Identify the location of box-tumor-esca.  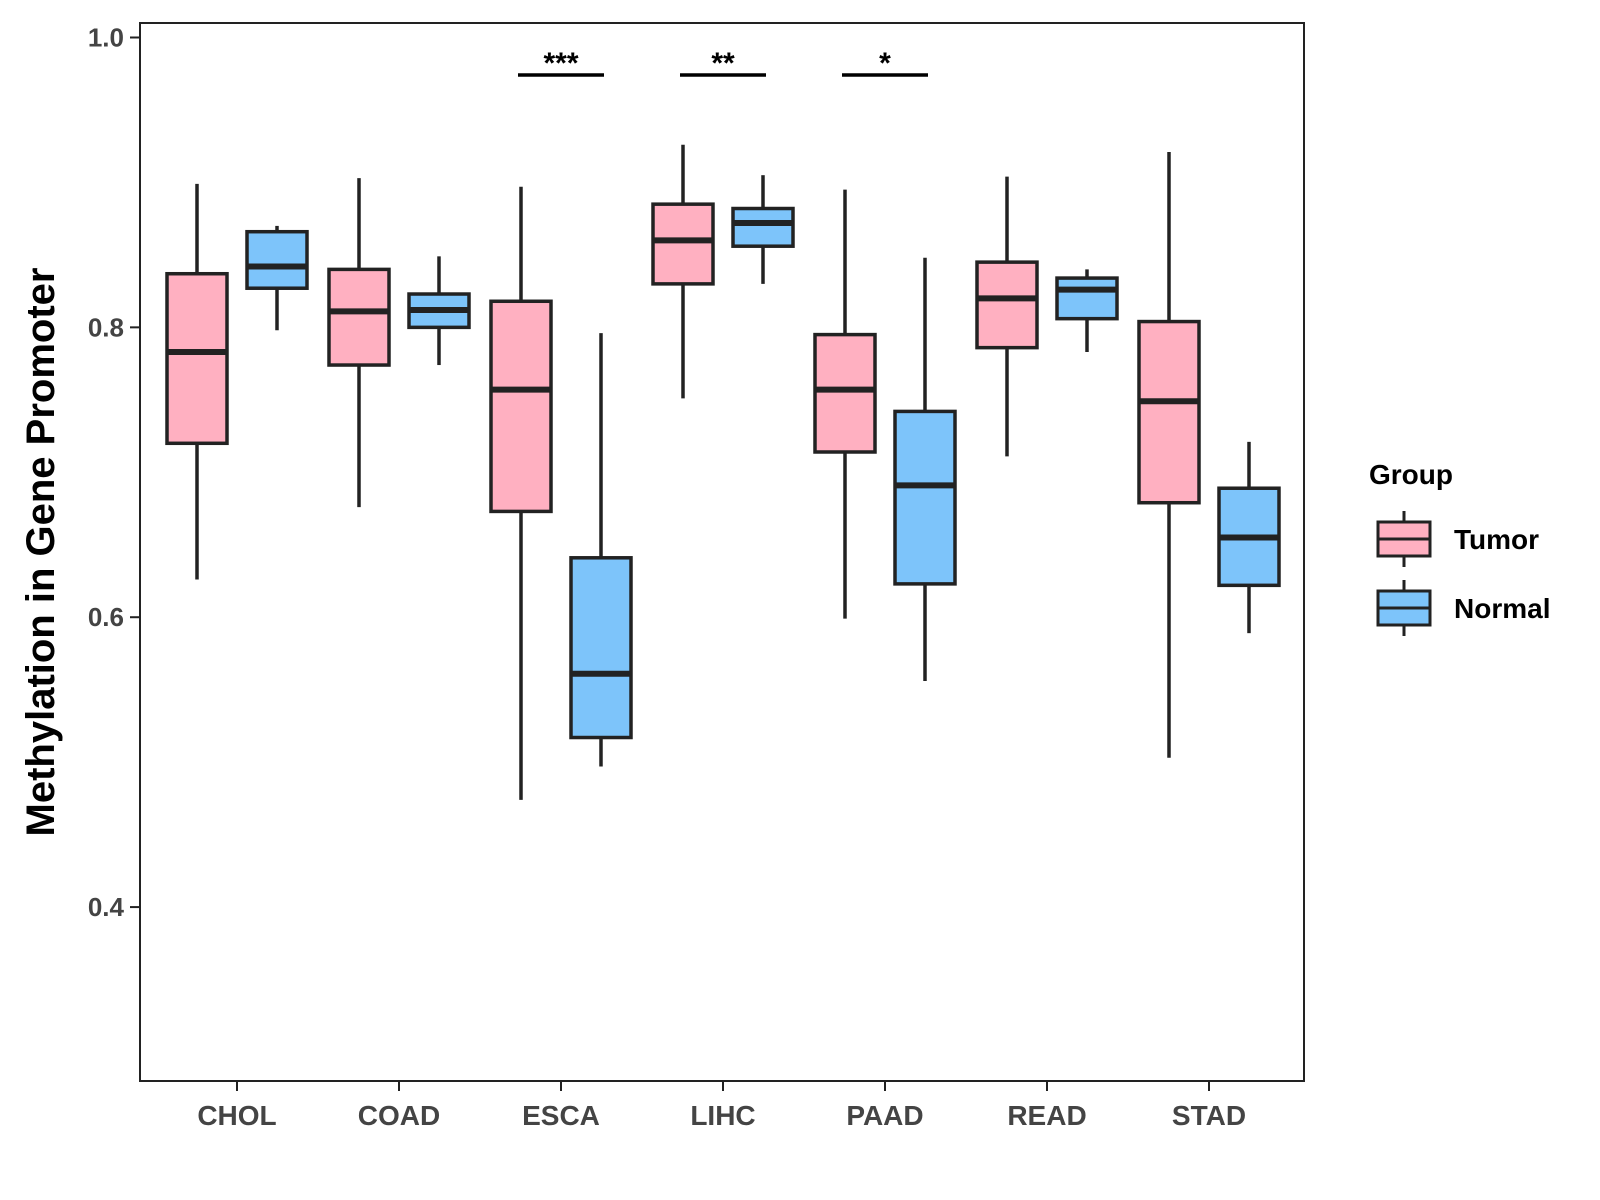
(521, 493).